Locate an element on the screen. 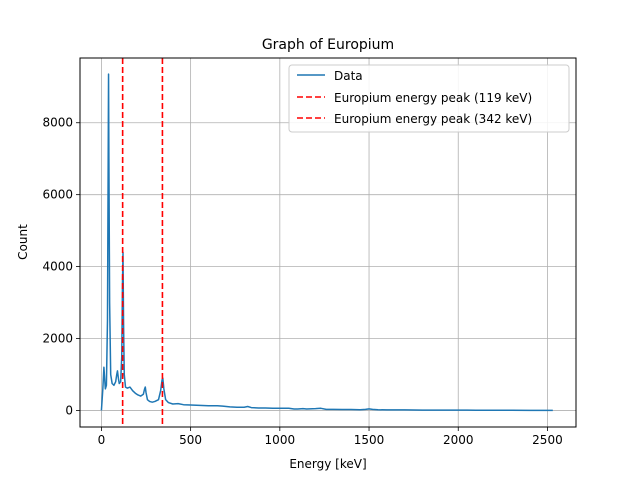  x-tick-label: 2000 is located at coordinates (458, 440).